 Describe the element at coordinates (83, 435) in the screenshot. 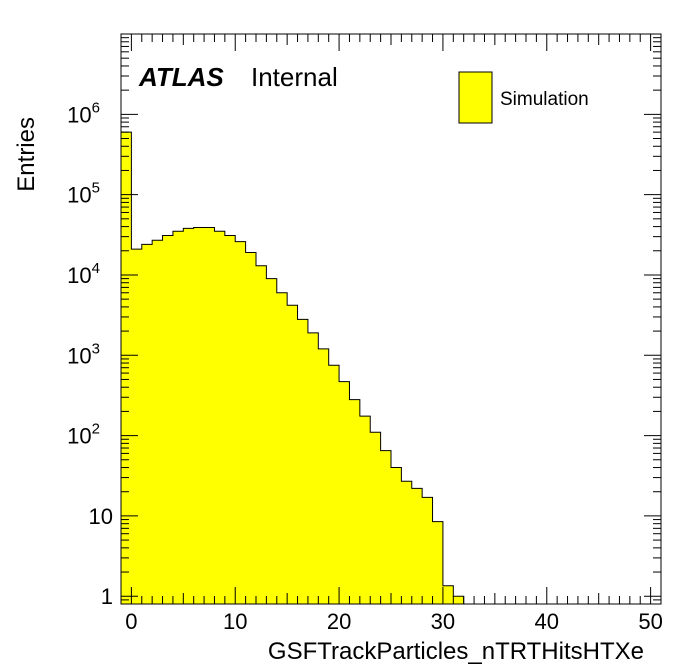

I see `y-tick-label: 10²` at that location.